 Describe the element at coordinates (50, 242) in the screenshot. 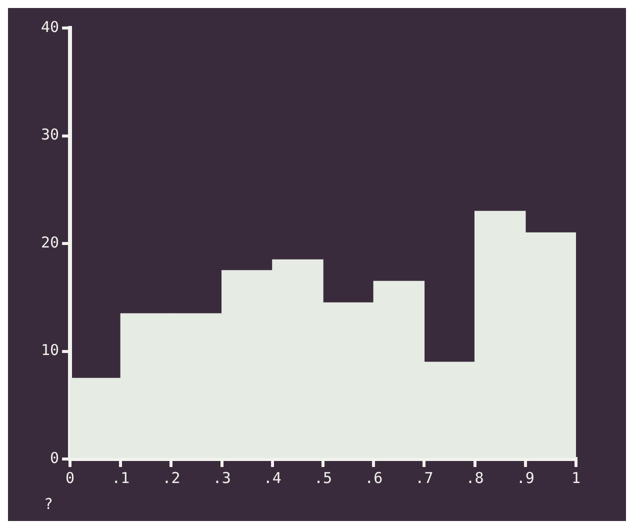

I see `y-tick-label: 20` at that location.